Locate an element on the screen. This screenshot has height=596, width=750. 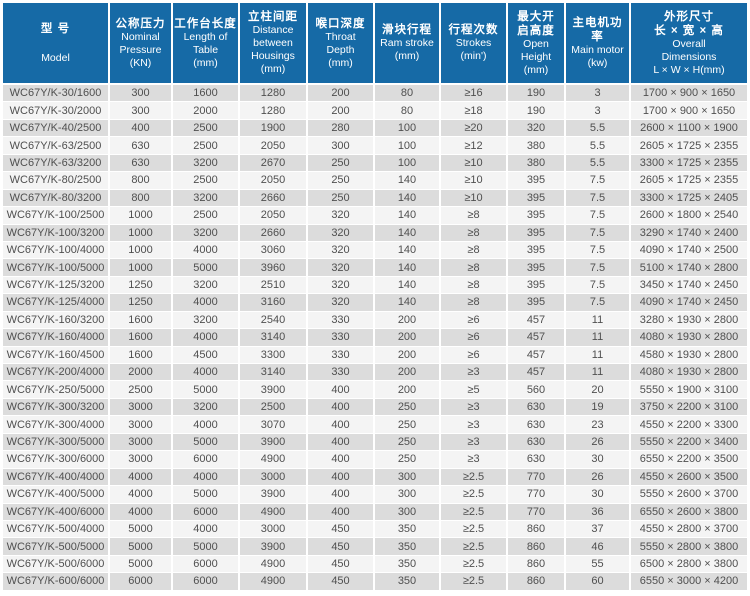
cell-nominal-pressure: 1000 is located at coordinates (141, 233).